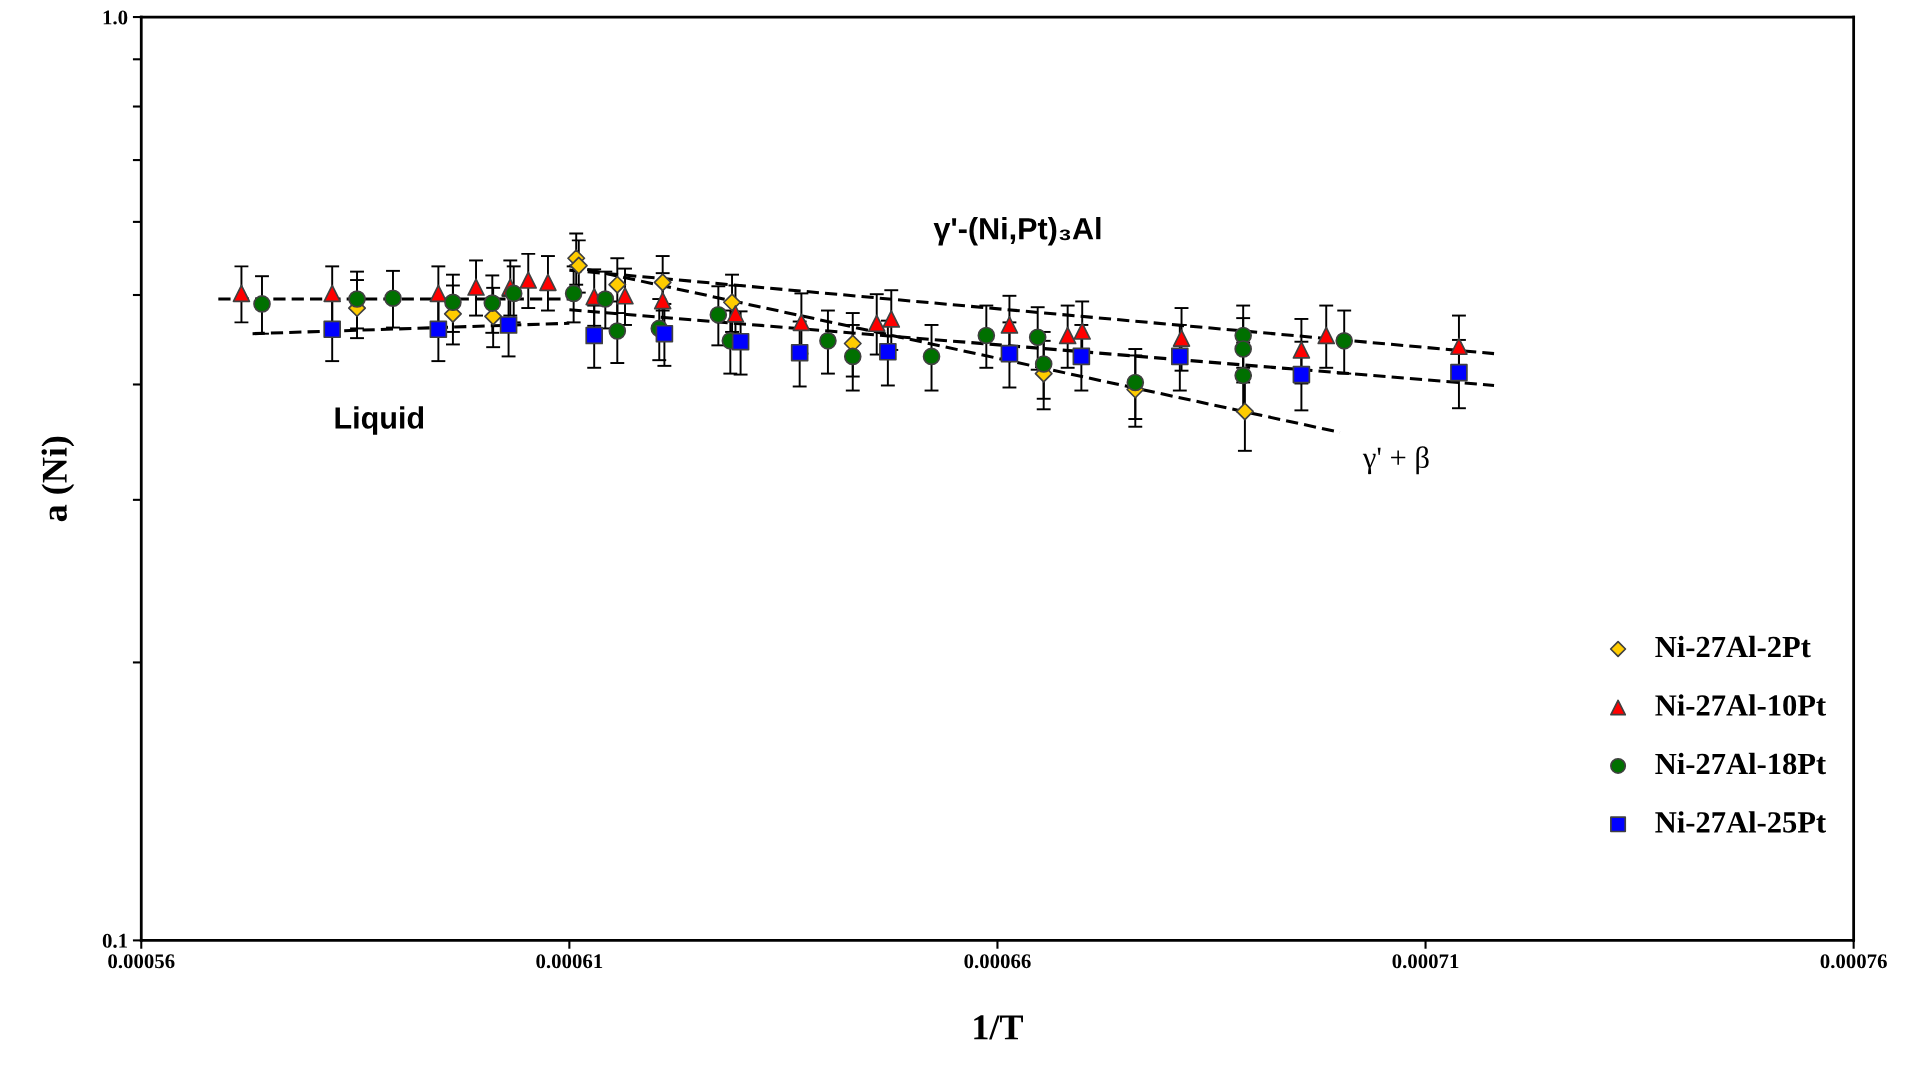 Image resolution: width=1909 pixels, height=1065 pixels. I want to click on y-tick-label: 0.1, so click(114, 940).